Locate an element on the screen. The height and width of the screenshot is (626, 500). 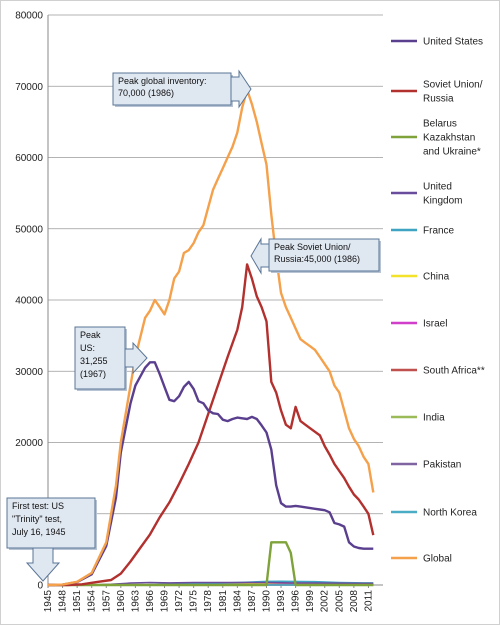
x-tick-label: 1993 is located at coordinates (281, 601).